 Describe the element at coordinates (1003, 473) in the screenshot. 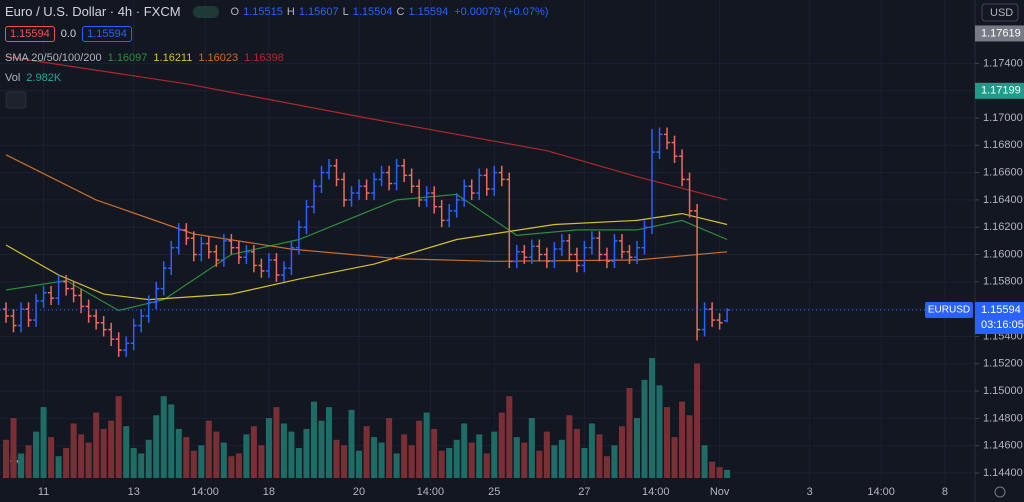

I see `y-tick-label: 1.14400` at that location.